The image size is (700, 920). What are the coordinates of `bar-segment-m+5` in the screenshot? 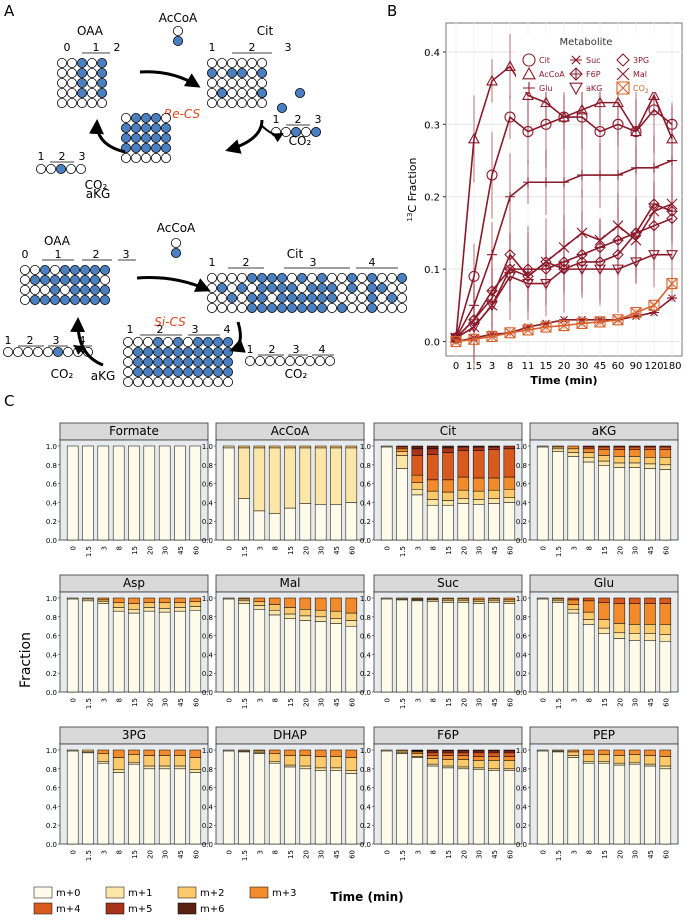 It's located at (478, 752).